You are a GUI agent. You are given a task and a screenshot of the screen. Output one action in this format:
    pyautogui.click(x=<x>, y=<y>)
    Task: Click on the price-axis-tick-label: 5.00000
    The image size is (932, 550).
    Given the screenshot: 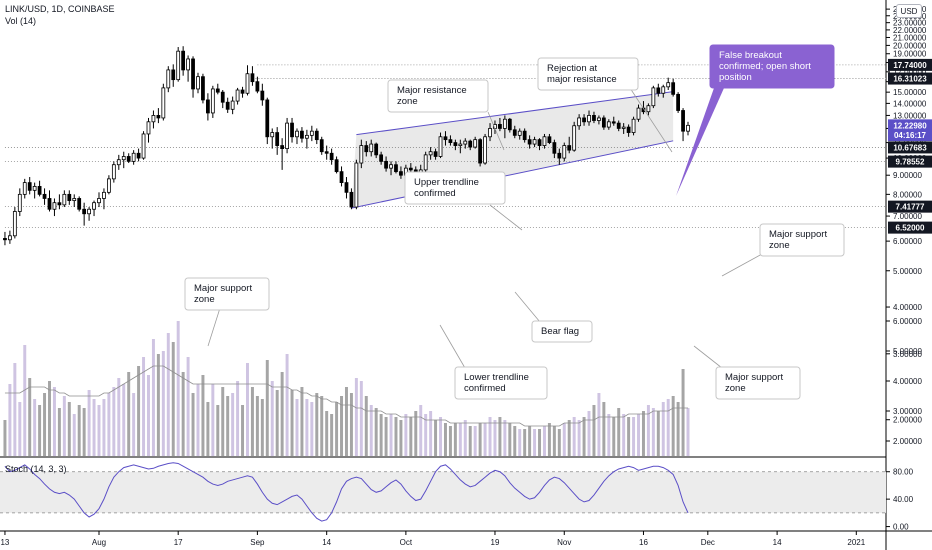 What is the action you would take?
    pyautogui.click(x=907, y=271)
    